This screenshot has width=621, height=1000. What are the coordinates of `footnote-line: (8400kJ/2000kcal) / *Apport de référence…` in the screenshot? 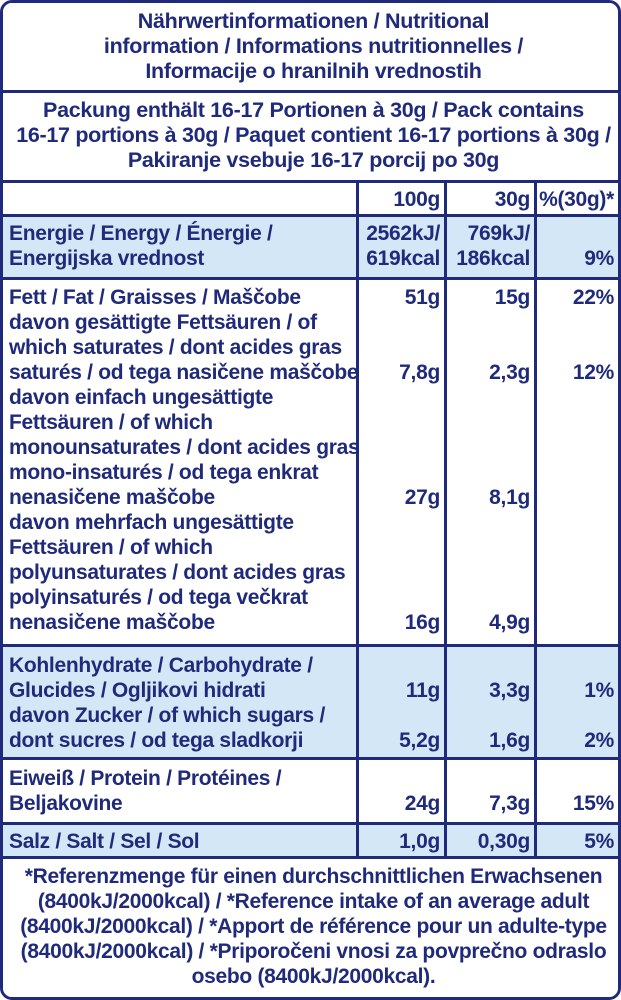 It's located at (313, 926).